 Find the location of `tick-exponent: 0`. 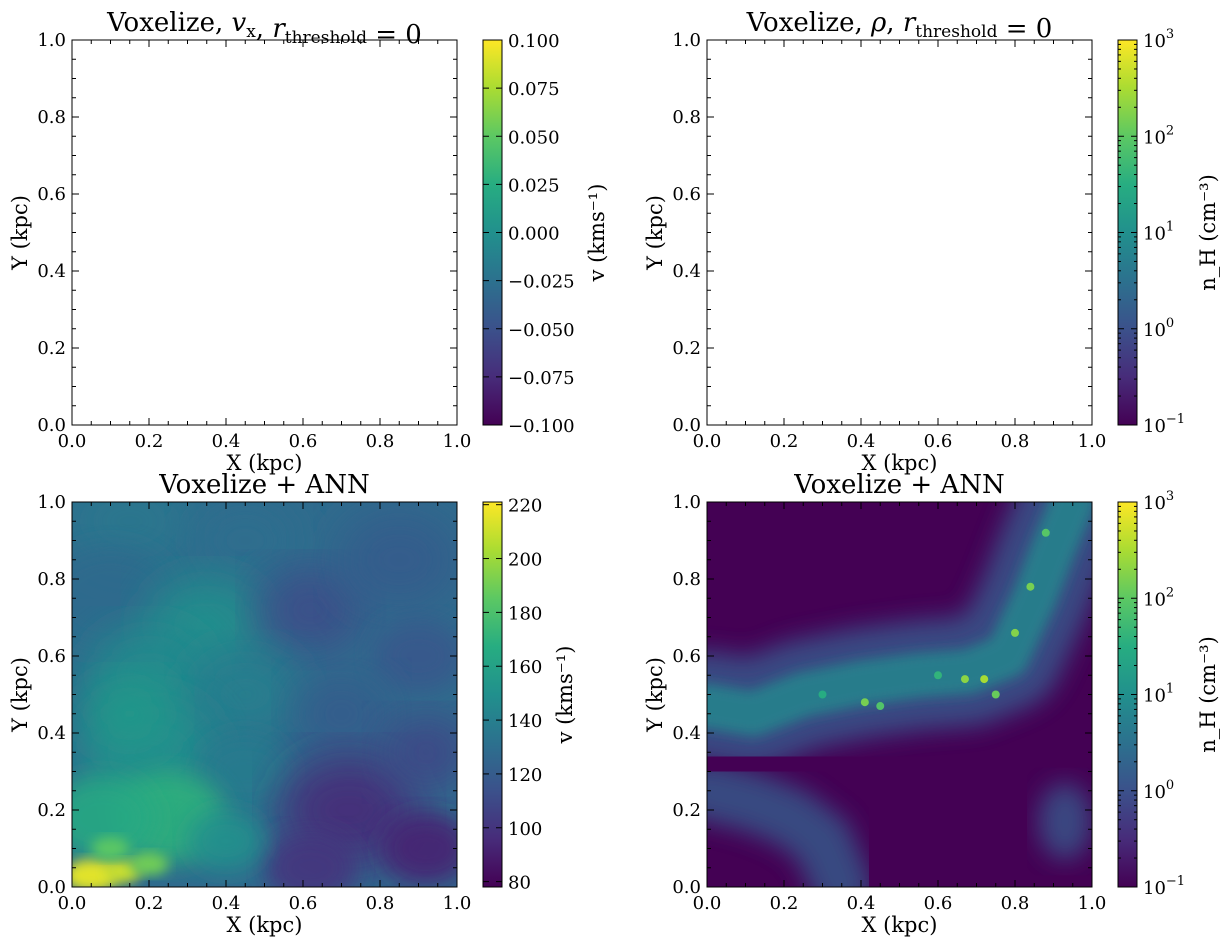

tick-exponent: 0 is located at coordinates (1170, 785).